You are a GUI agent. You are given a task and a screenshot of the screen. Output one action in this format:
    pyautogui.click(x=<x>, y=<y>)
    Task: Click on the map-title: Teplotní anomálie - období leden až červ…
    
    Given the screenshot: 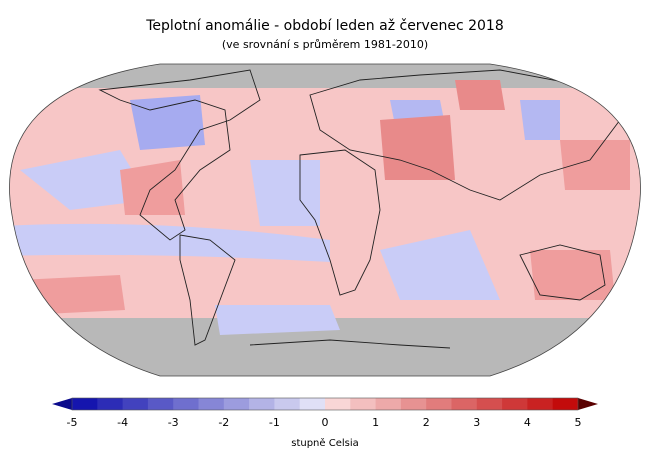 What is the action you would take?
    pyautogui.click(x=325, y=26)
    